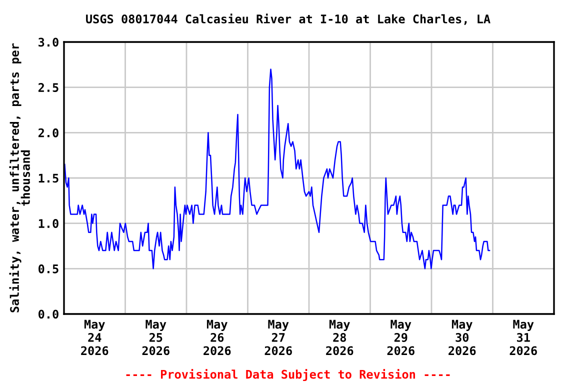 This screenshot has width=576, height=384. What do you see at coordinates (156, 338) in the screenshot?
I see `x-tick-label: May 25 2026` at bounding box center [156, 338].